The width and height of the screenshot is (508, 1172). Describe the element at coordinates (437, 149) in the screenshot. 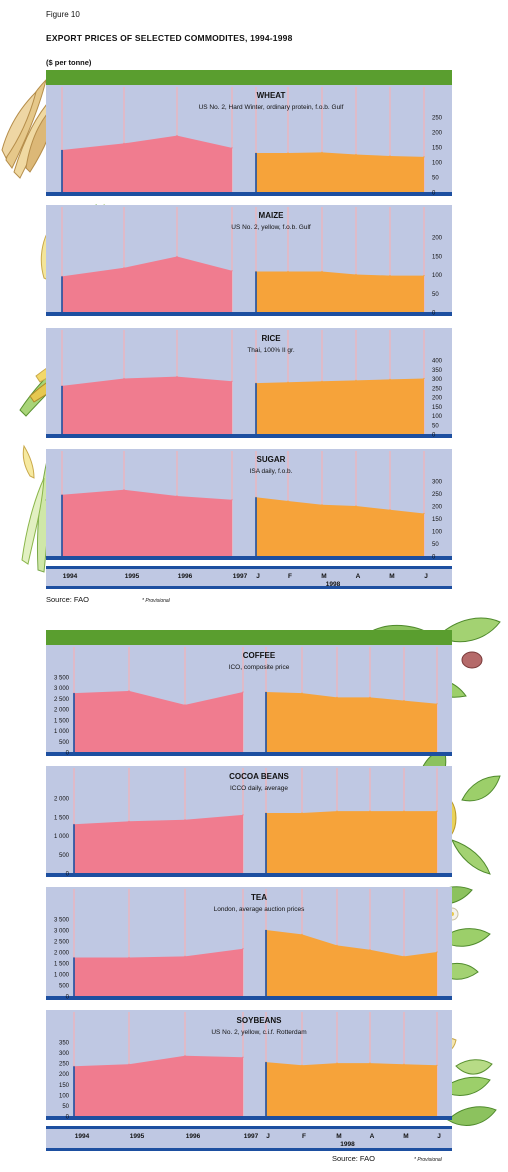

I see `y-tick-label: 150` at that location.